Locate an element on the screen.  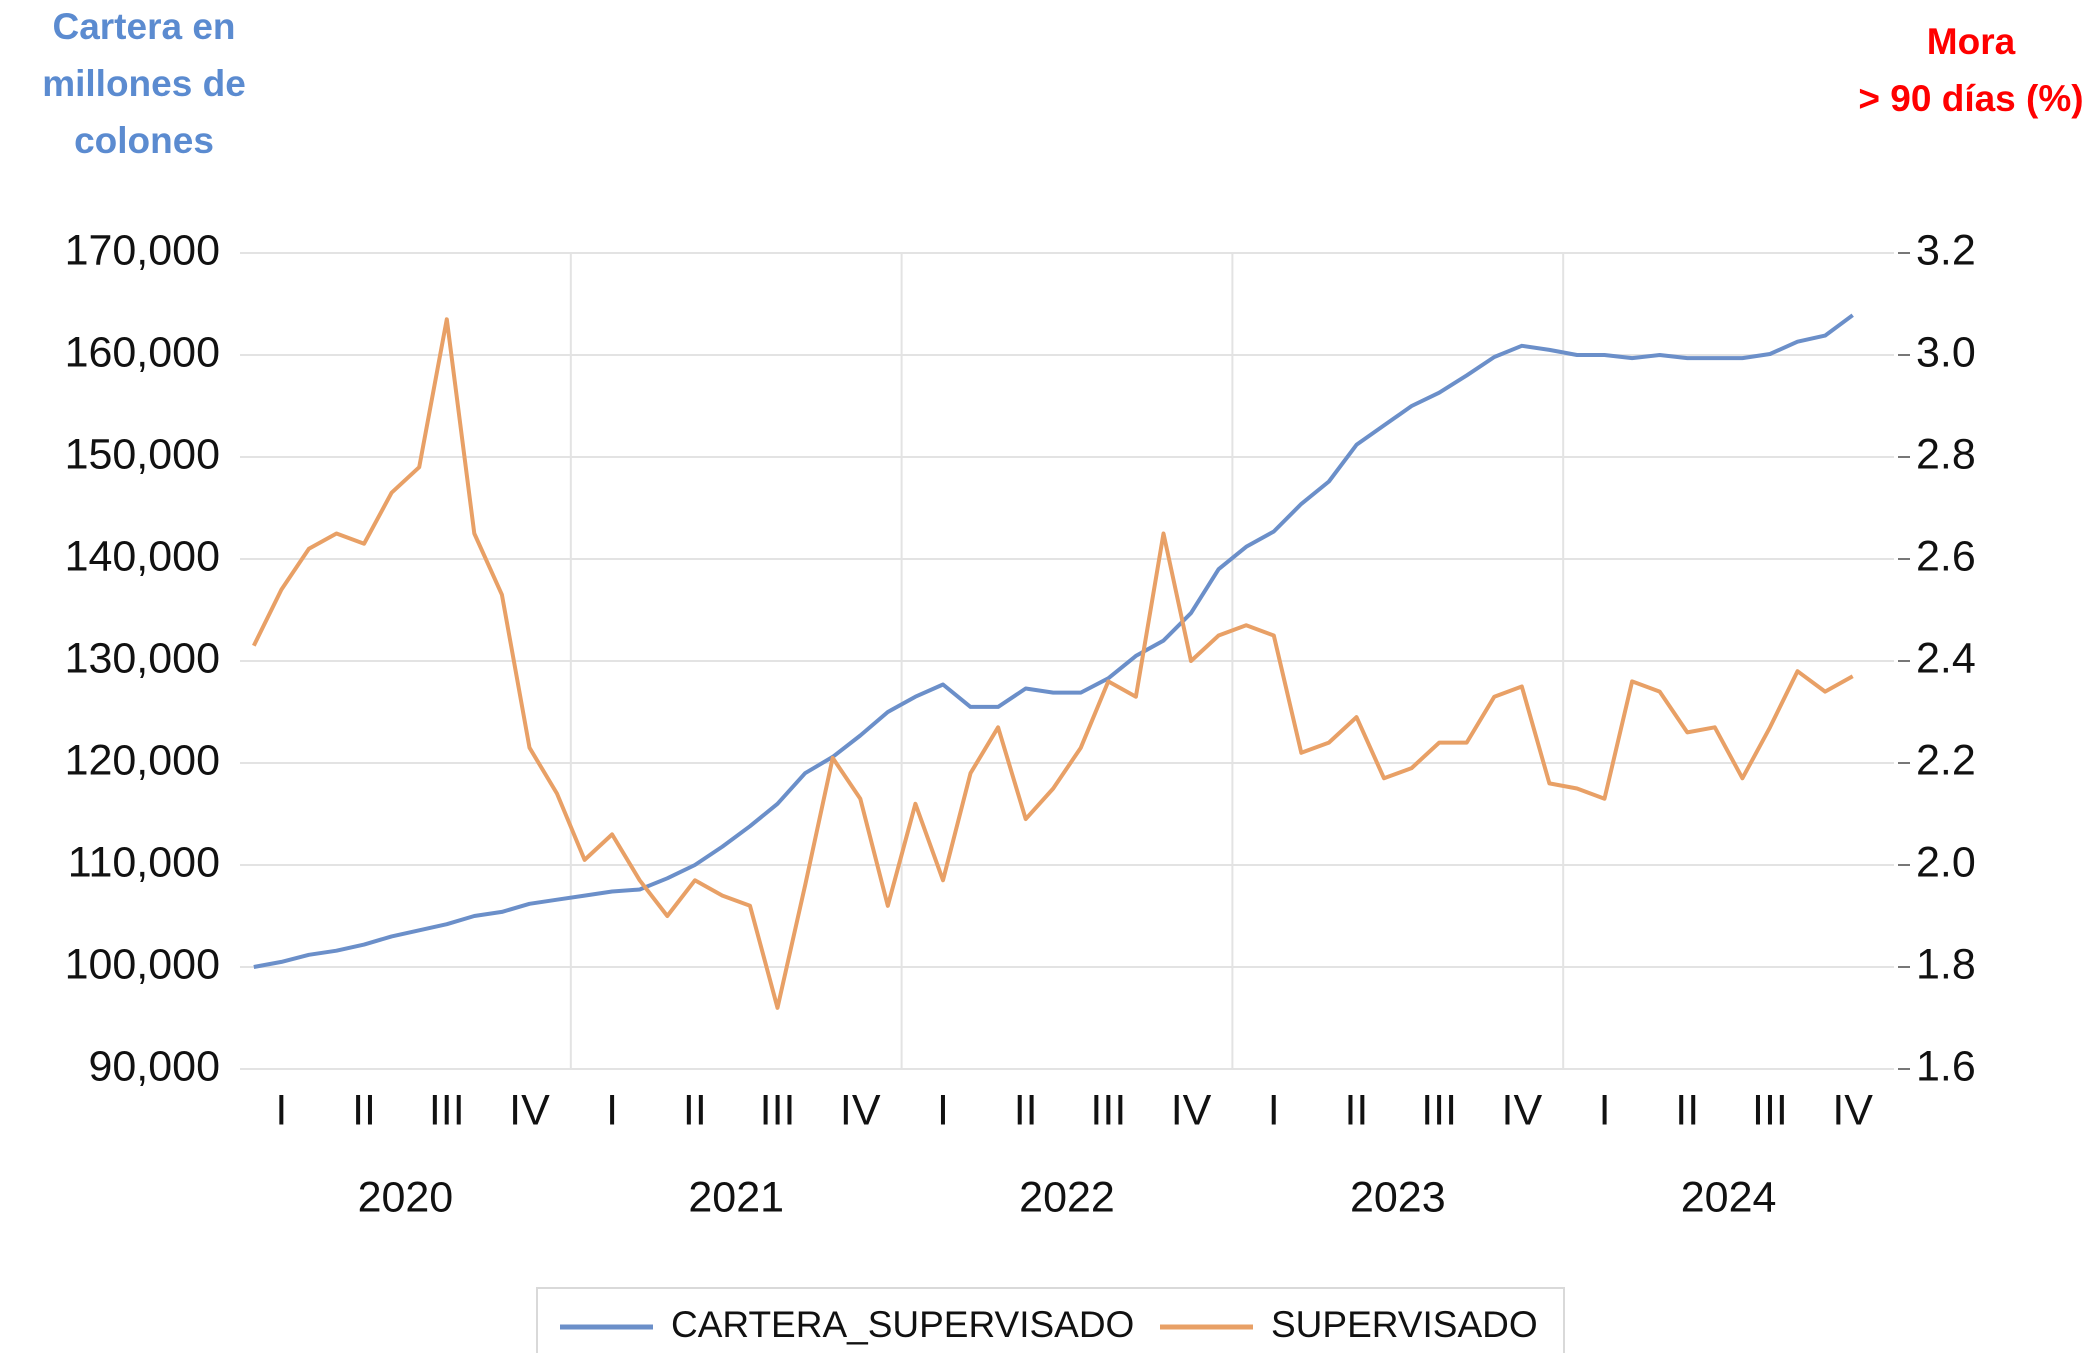
y-tick-label: 150,000 is located at coordinates (142, 454).